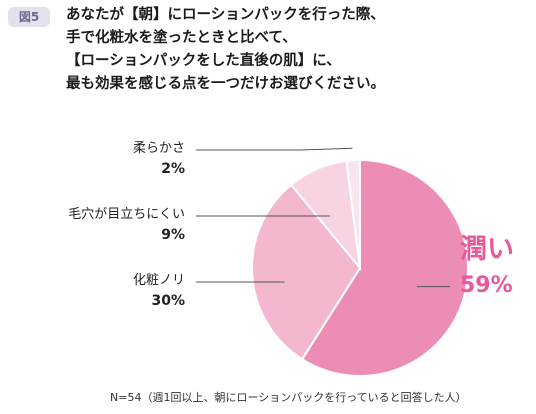 This screenshot has height=414, width=536. What do you see at coordinates (487, 249) in the screenshot?
I see `slice-label: 潤い` at bounding box center [487, 249].